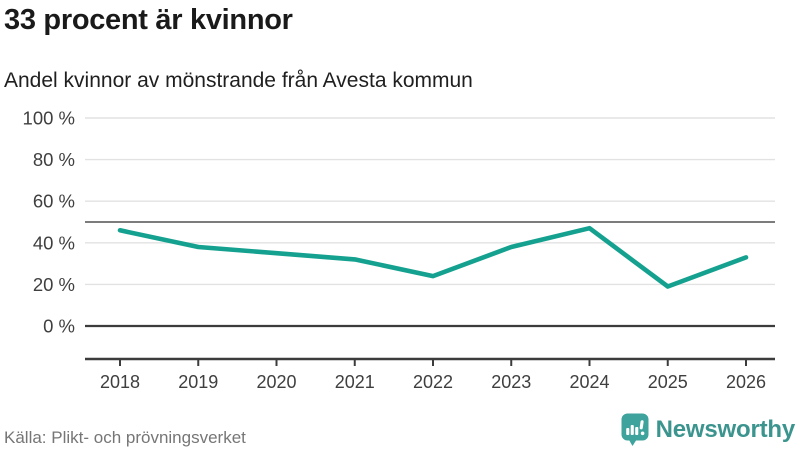 The image size is (800, 450). What do you see at coordinates (355, 382) in the screenshot?
I see `x-tick-label: 2021` at bounding box center [355, 382].